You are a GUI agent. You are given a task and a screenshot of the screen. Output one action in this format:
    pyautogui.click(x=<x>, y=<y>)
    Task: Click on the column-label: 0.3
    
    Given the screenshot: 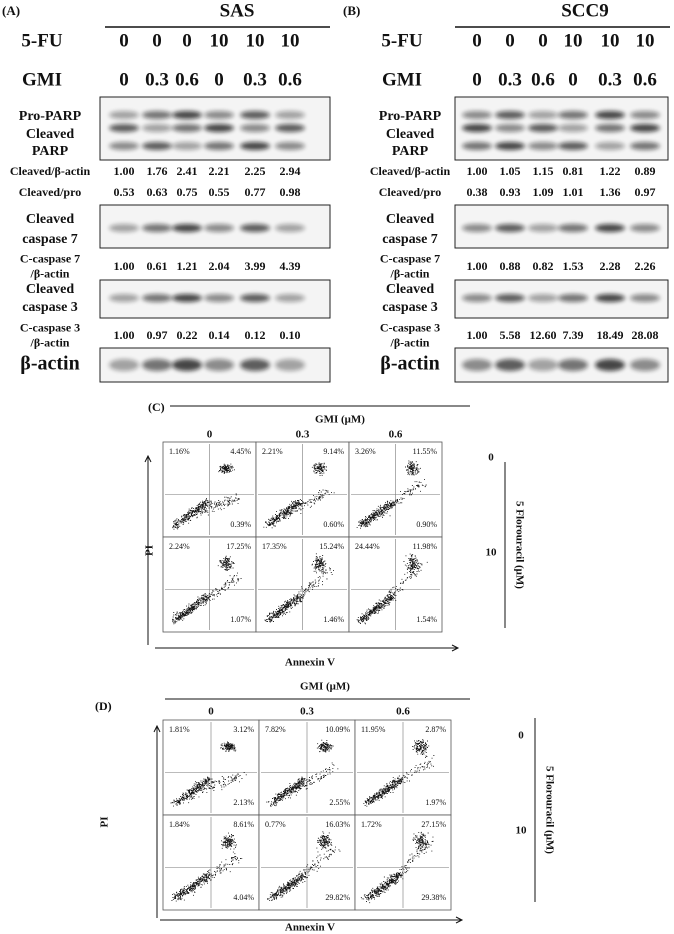 What is the action you would take?
    pyautogui.click(x=303, y=435)
    